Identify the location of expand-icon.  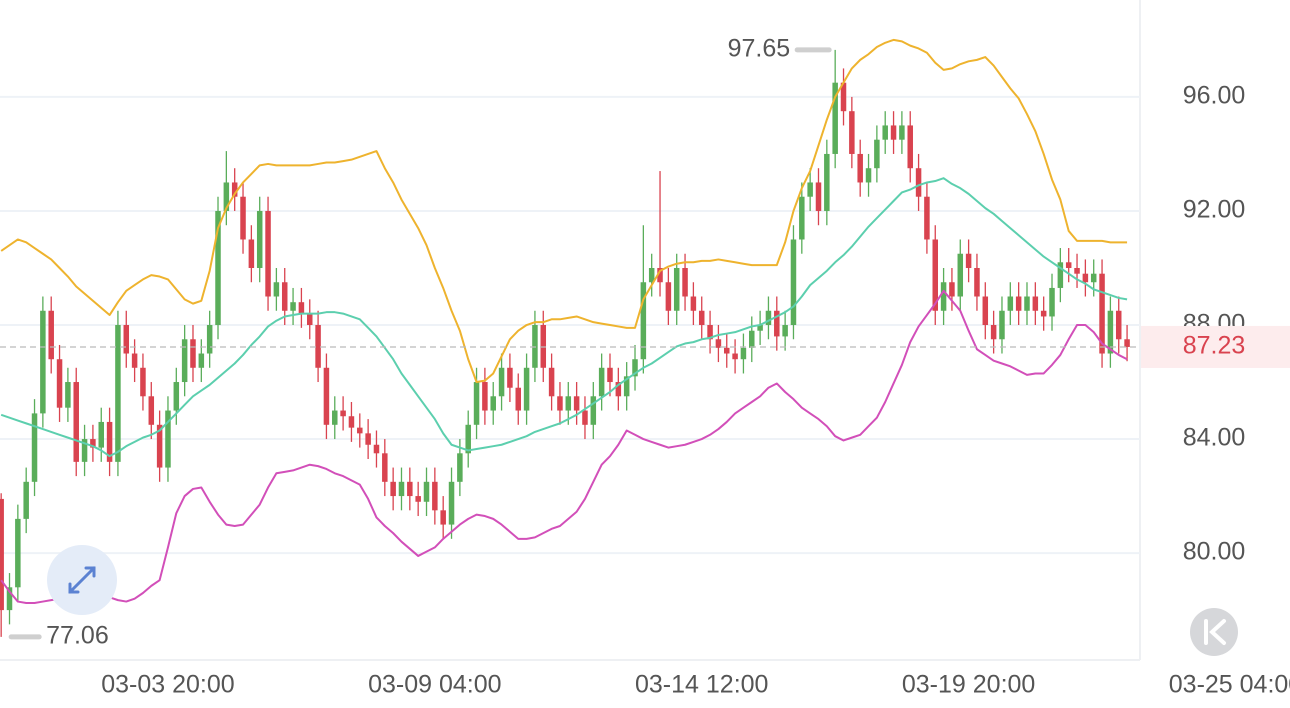
(82, 580).